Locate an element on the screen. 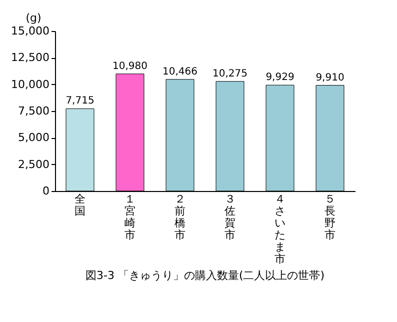  x-tick-label: １宮崎市 is located at coordinates (130, 217).